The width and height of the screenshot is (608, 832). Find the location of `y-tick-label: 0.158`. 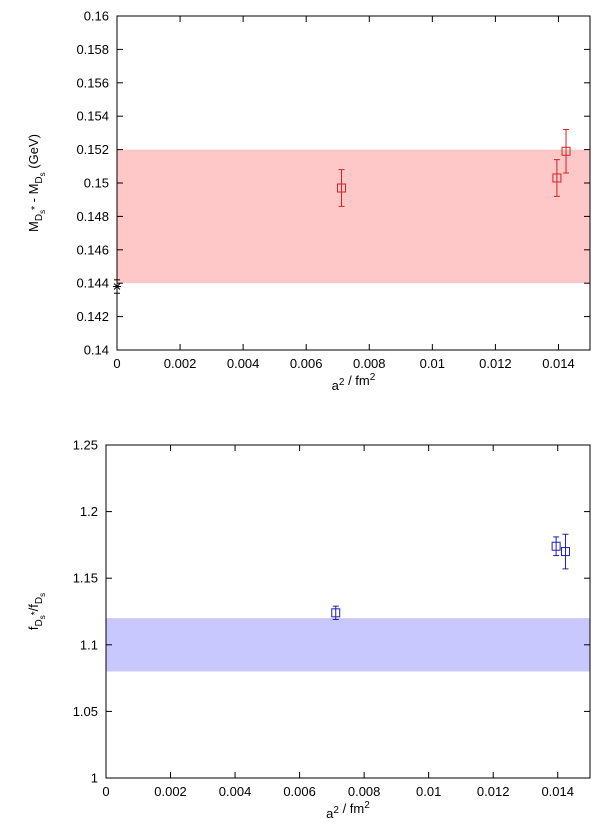

y-tick-label: 0.158 is located at coordinates (92, 49).